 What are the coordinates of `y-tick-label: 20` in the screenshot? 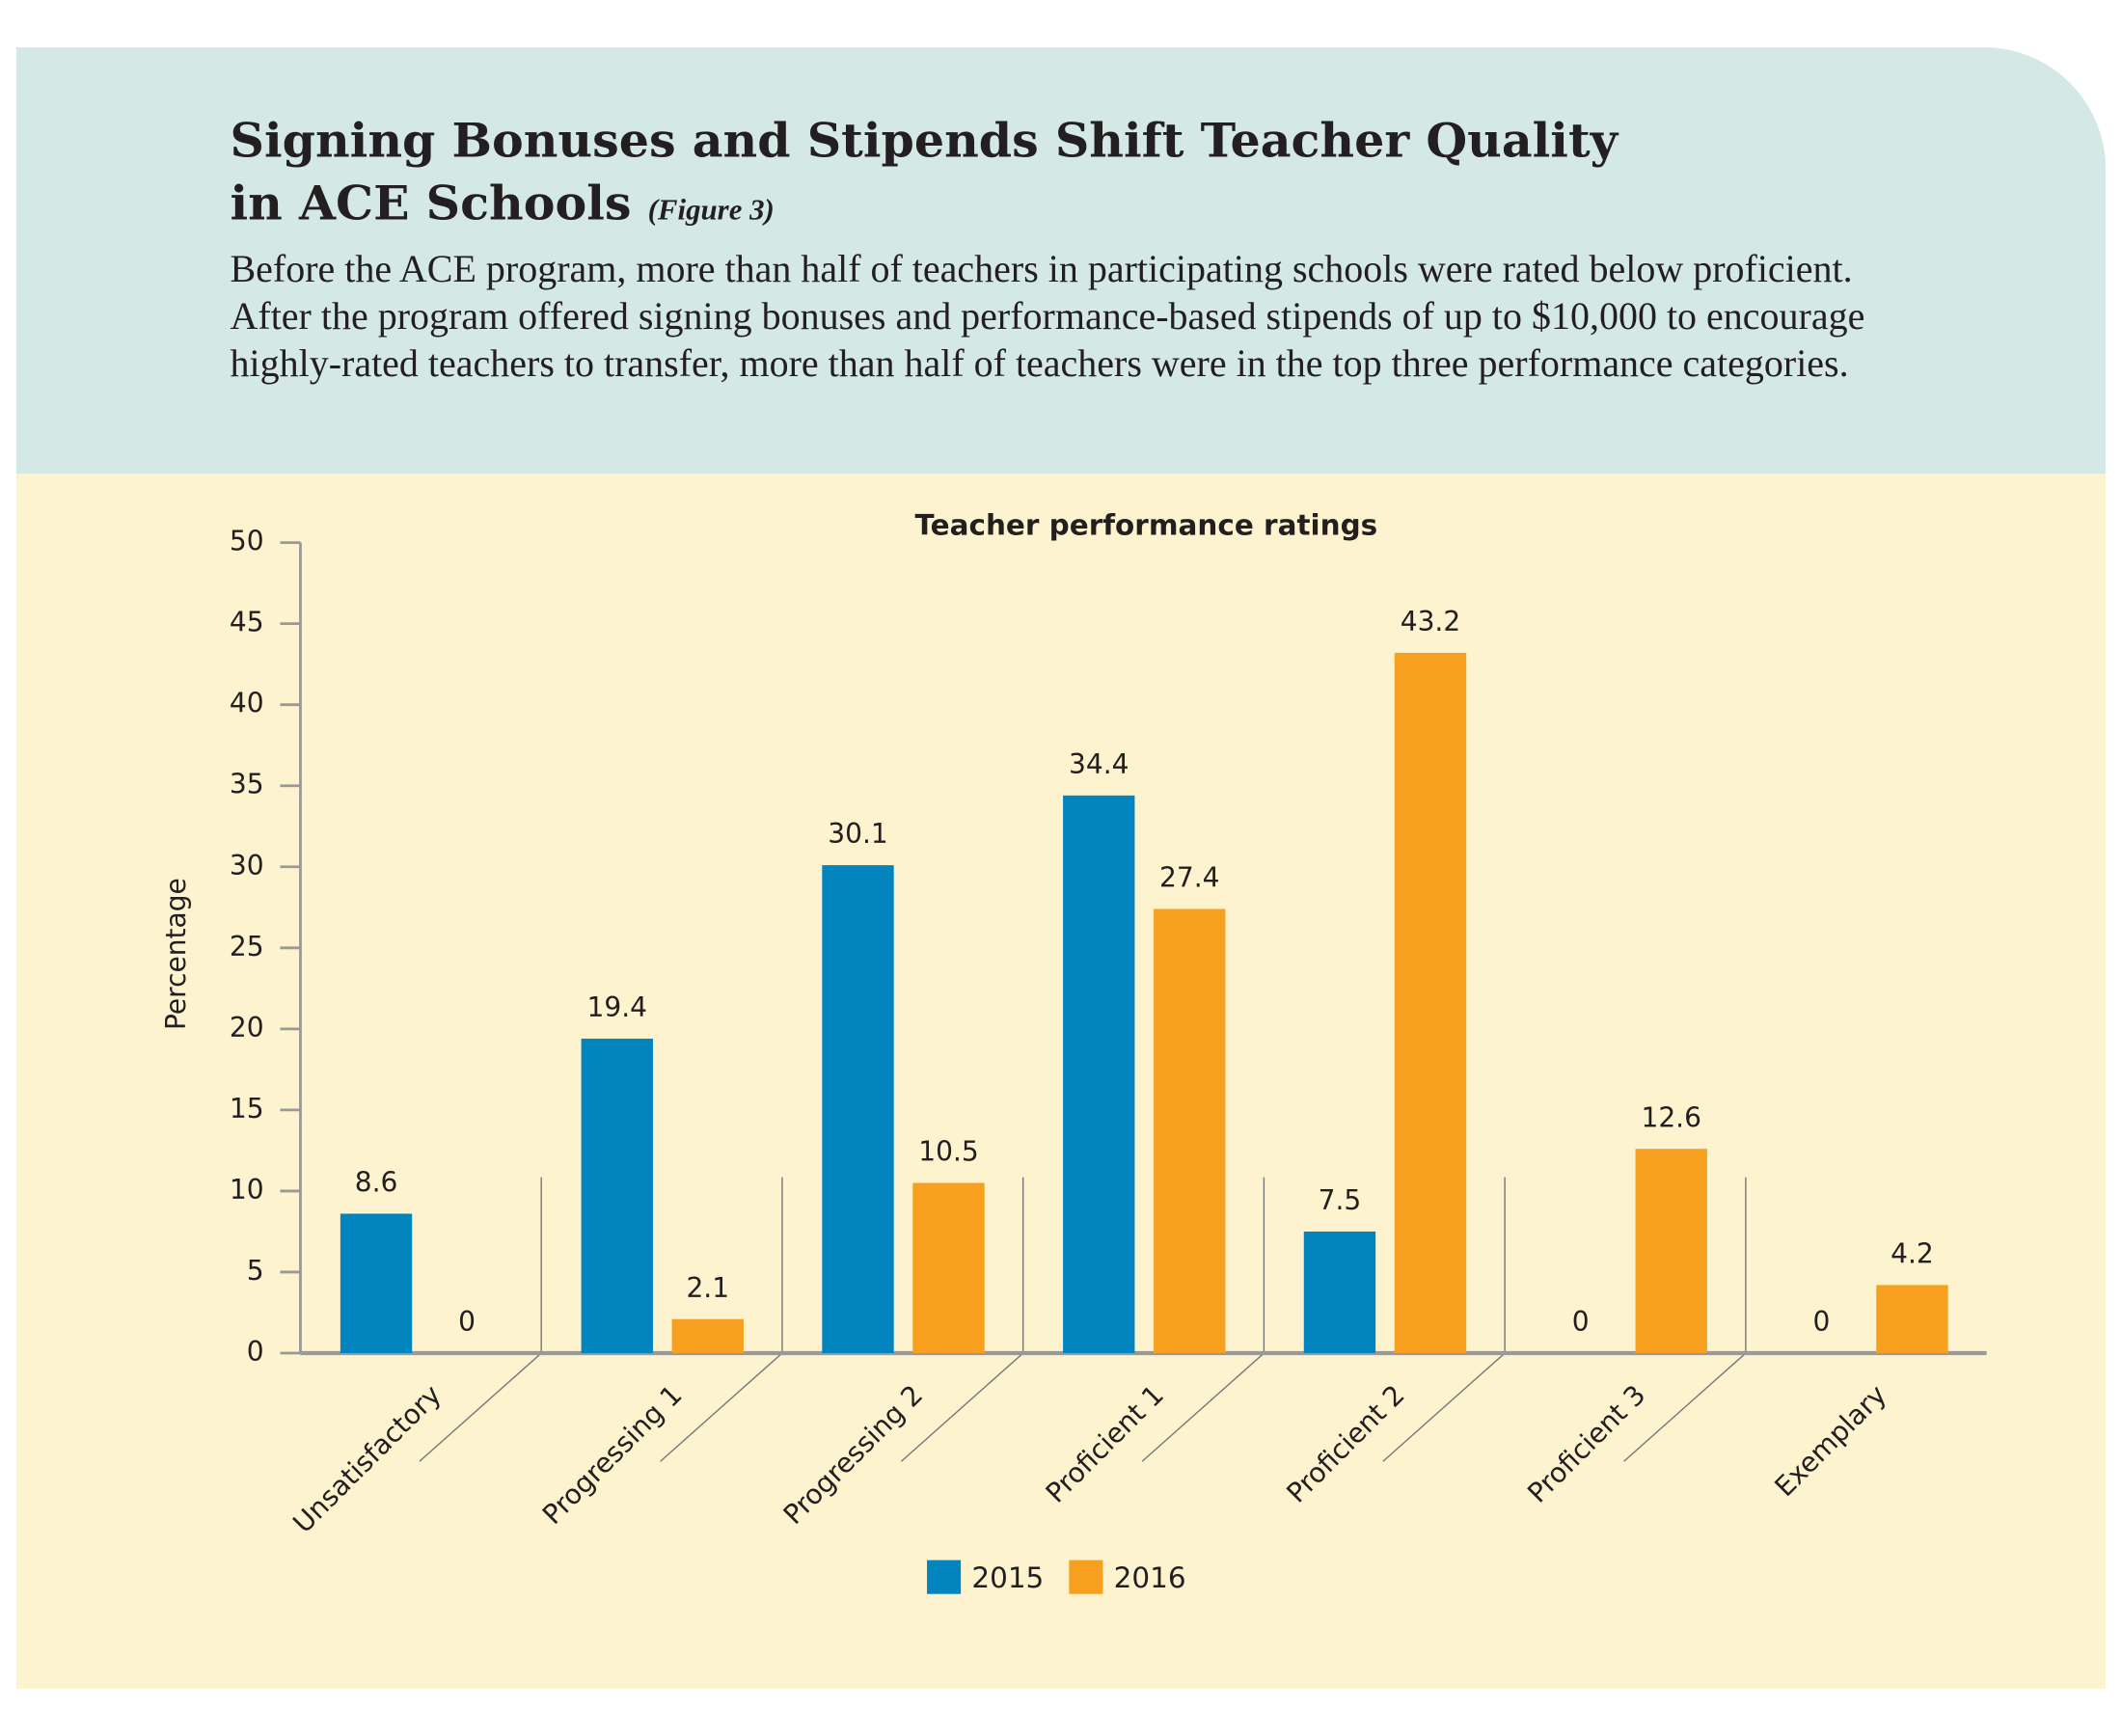 It's located at (247, 1028).